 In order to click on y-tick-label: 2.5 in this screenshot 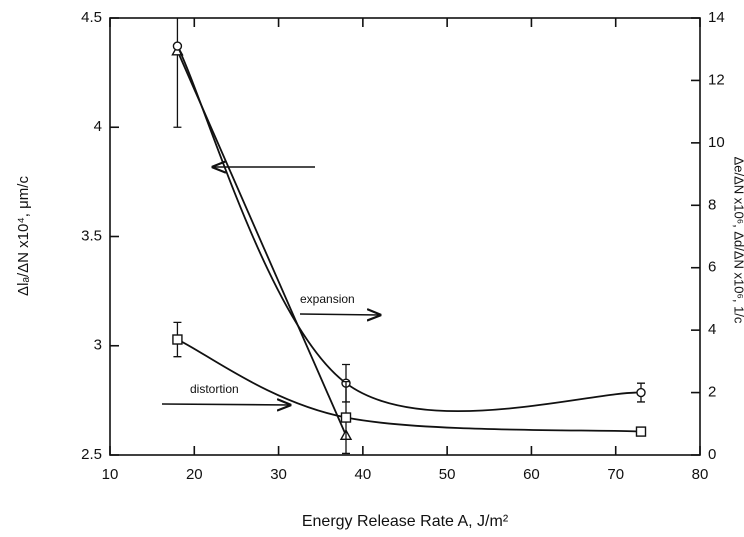, I will do `click(91, 454)`.